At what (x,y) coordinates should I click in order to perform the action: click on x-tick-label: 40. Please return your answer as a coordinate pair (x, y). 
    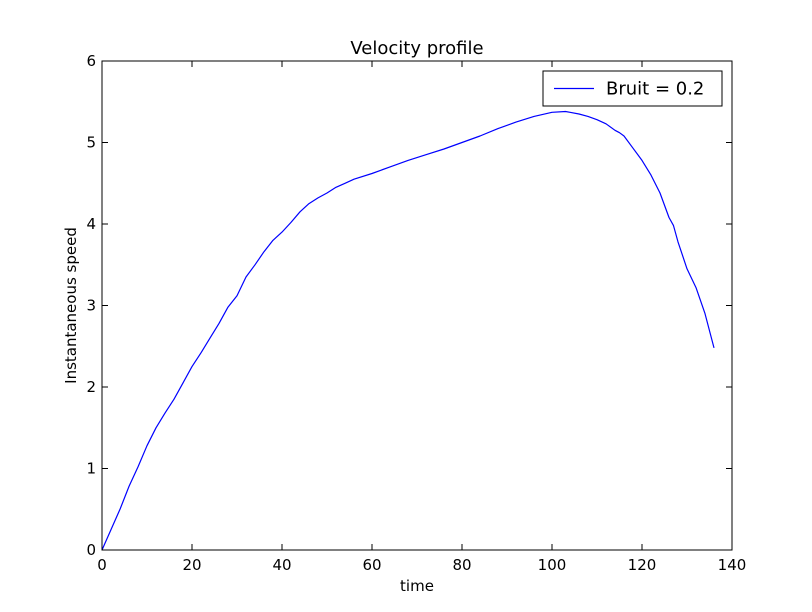
    Looking at the image, I should click on (281, 565).